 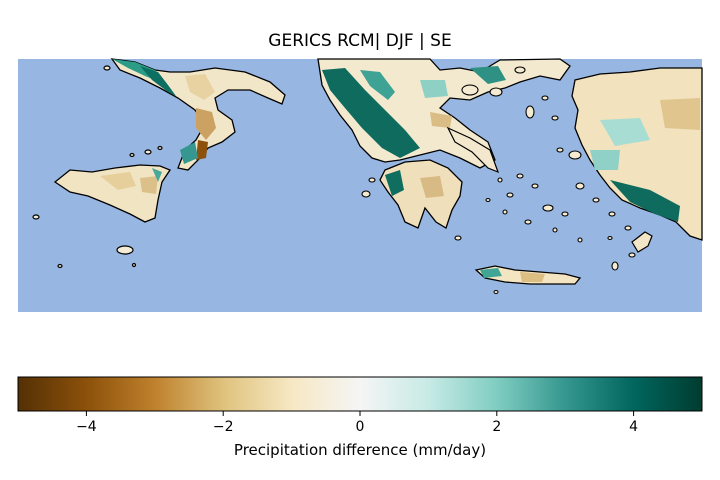 What do you see at coordinates (360, 427) in the screenshot?
I see `colorbar-tick-label: 0` at bounding box center [360, 427].